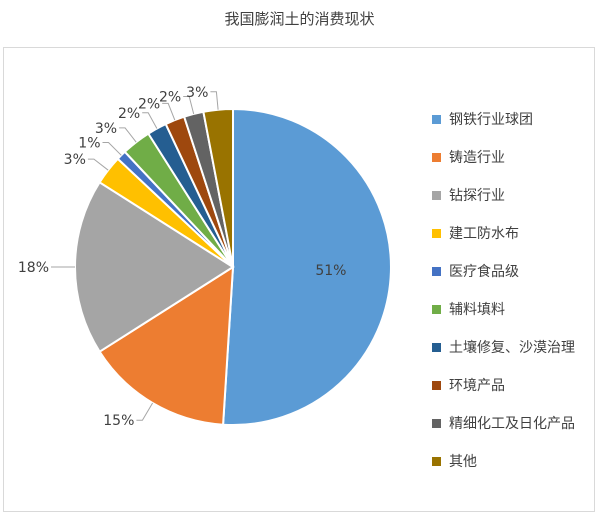 The width and height of the screenshot is (599, 516). What do you see at coordinates (484, 234) in the screenshot?
I see `legend-label: 建工防水布` at bounding box center [484, 234].